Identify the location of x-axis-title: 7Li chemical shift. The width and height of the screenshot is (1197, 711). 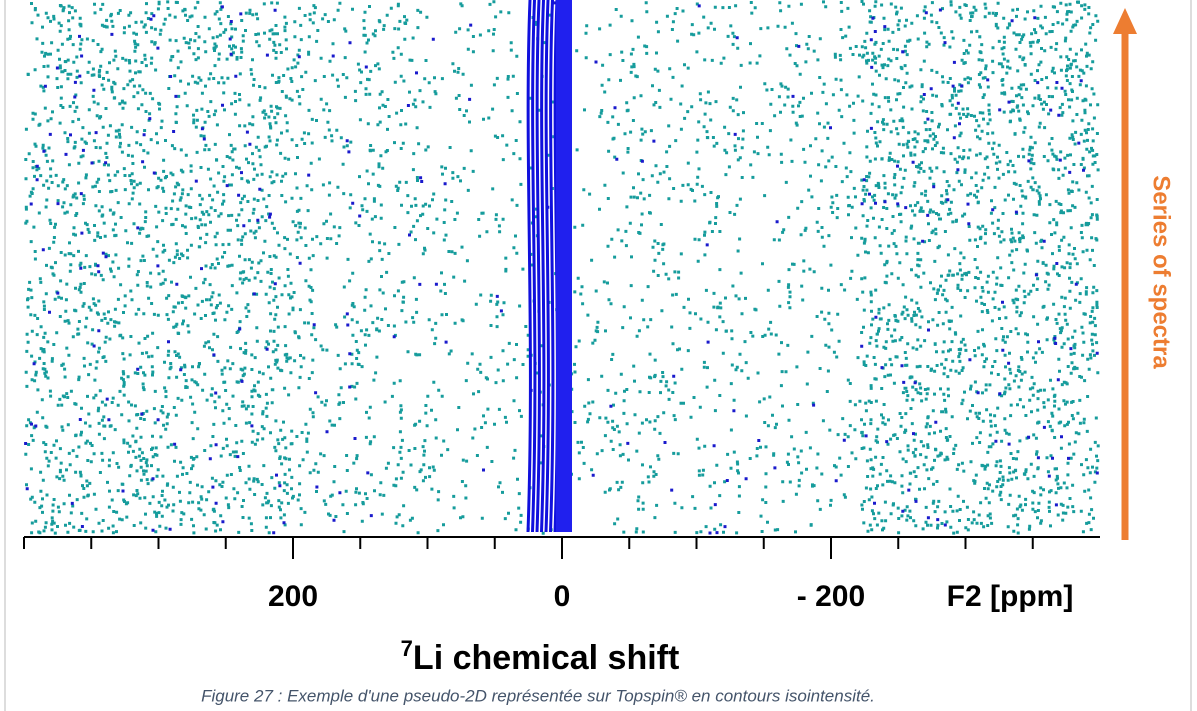
(540, 656).